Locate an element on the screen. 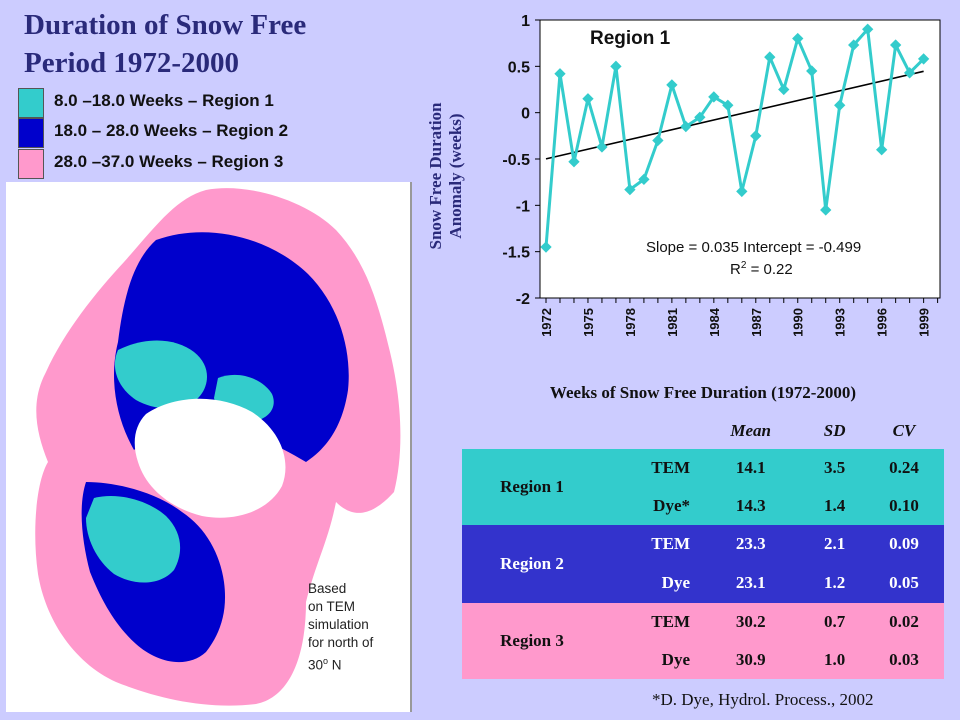 The width and height of the screenshot is (960, 720). map-note-line: Based is located at coordinates (327, 588).